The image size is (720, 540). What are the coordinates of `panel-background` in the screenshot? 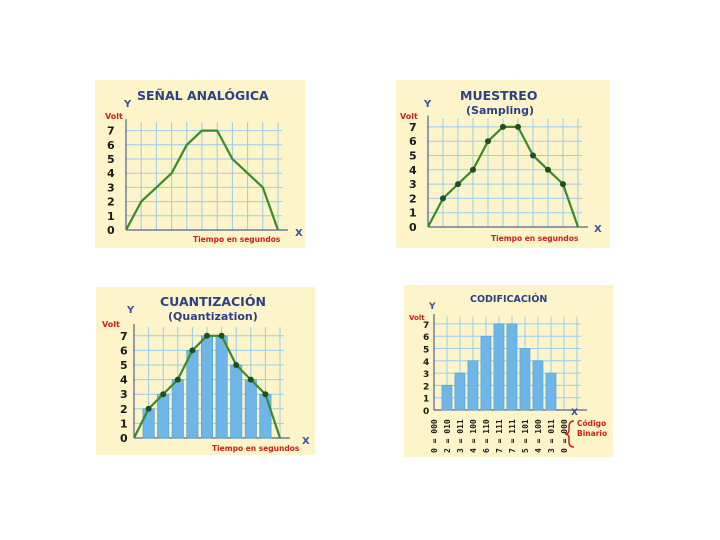 It's located at (200, 164).